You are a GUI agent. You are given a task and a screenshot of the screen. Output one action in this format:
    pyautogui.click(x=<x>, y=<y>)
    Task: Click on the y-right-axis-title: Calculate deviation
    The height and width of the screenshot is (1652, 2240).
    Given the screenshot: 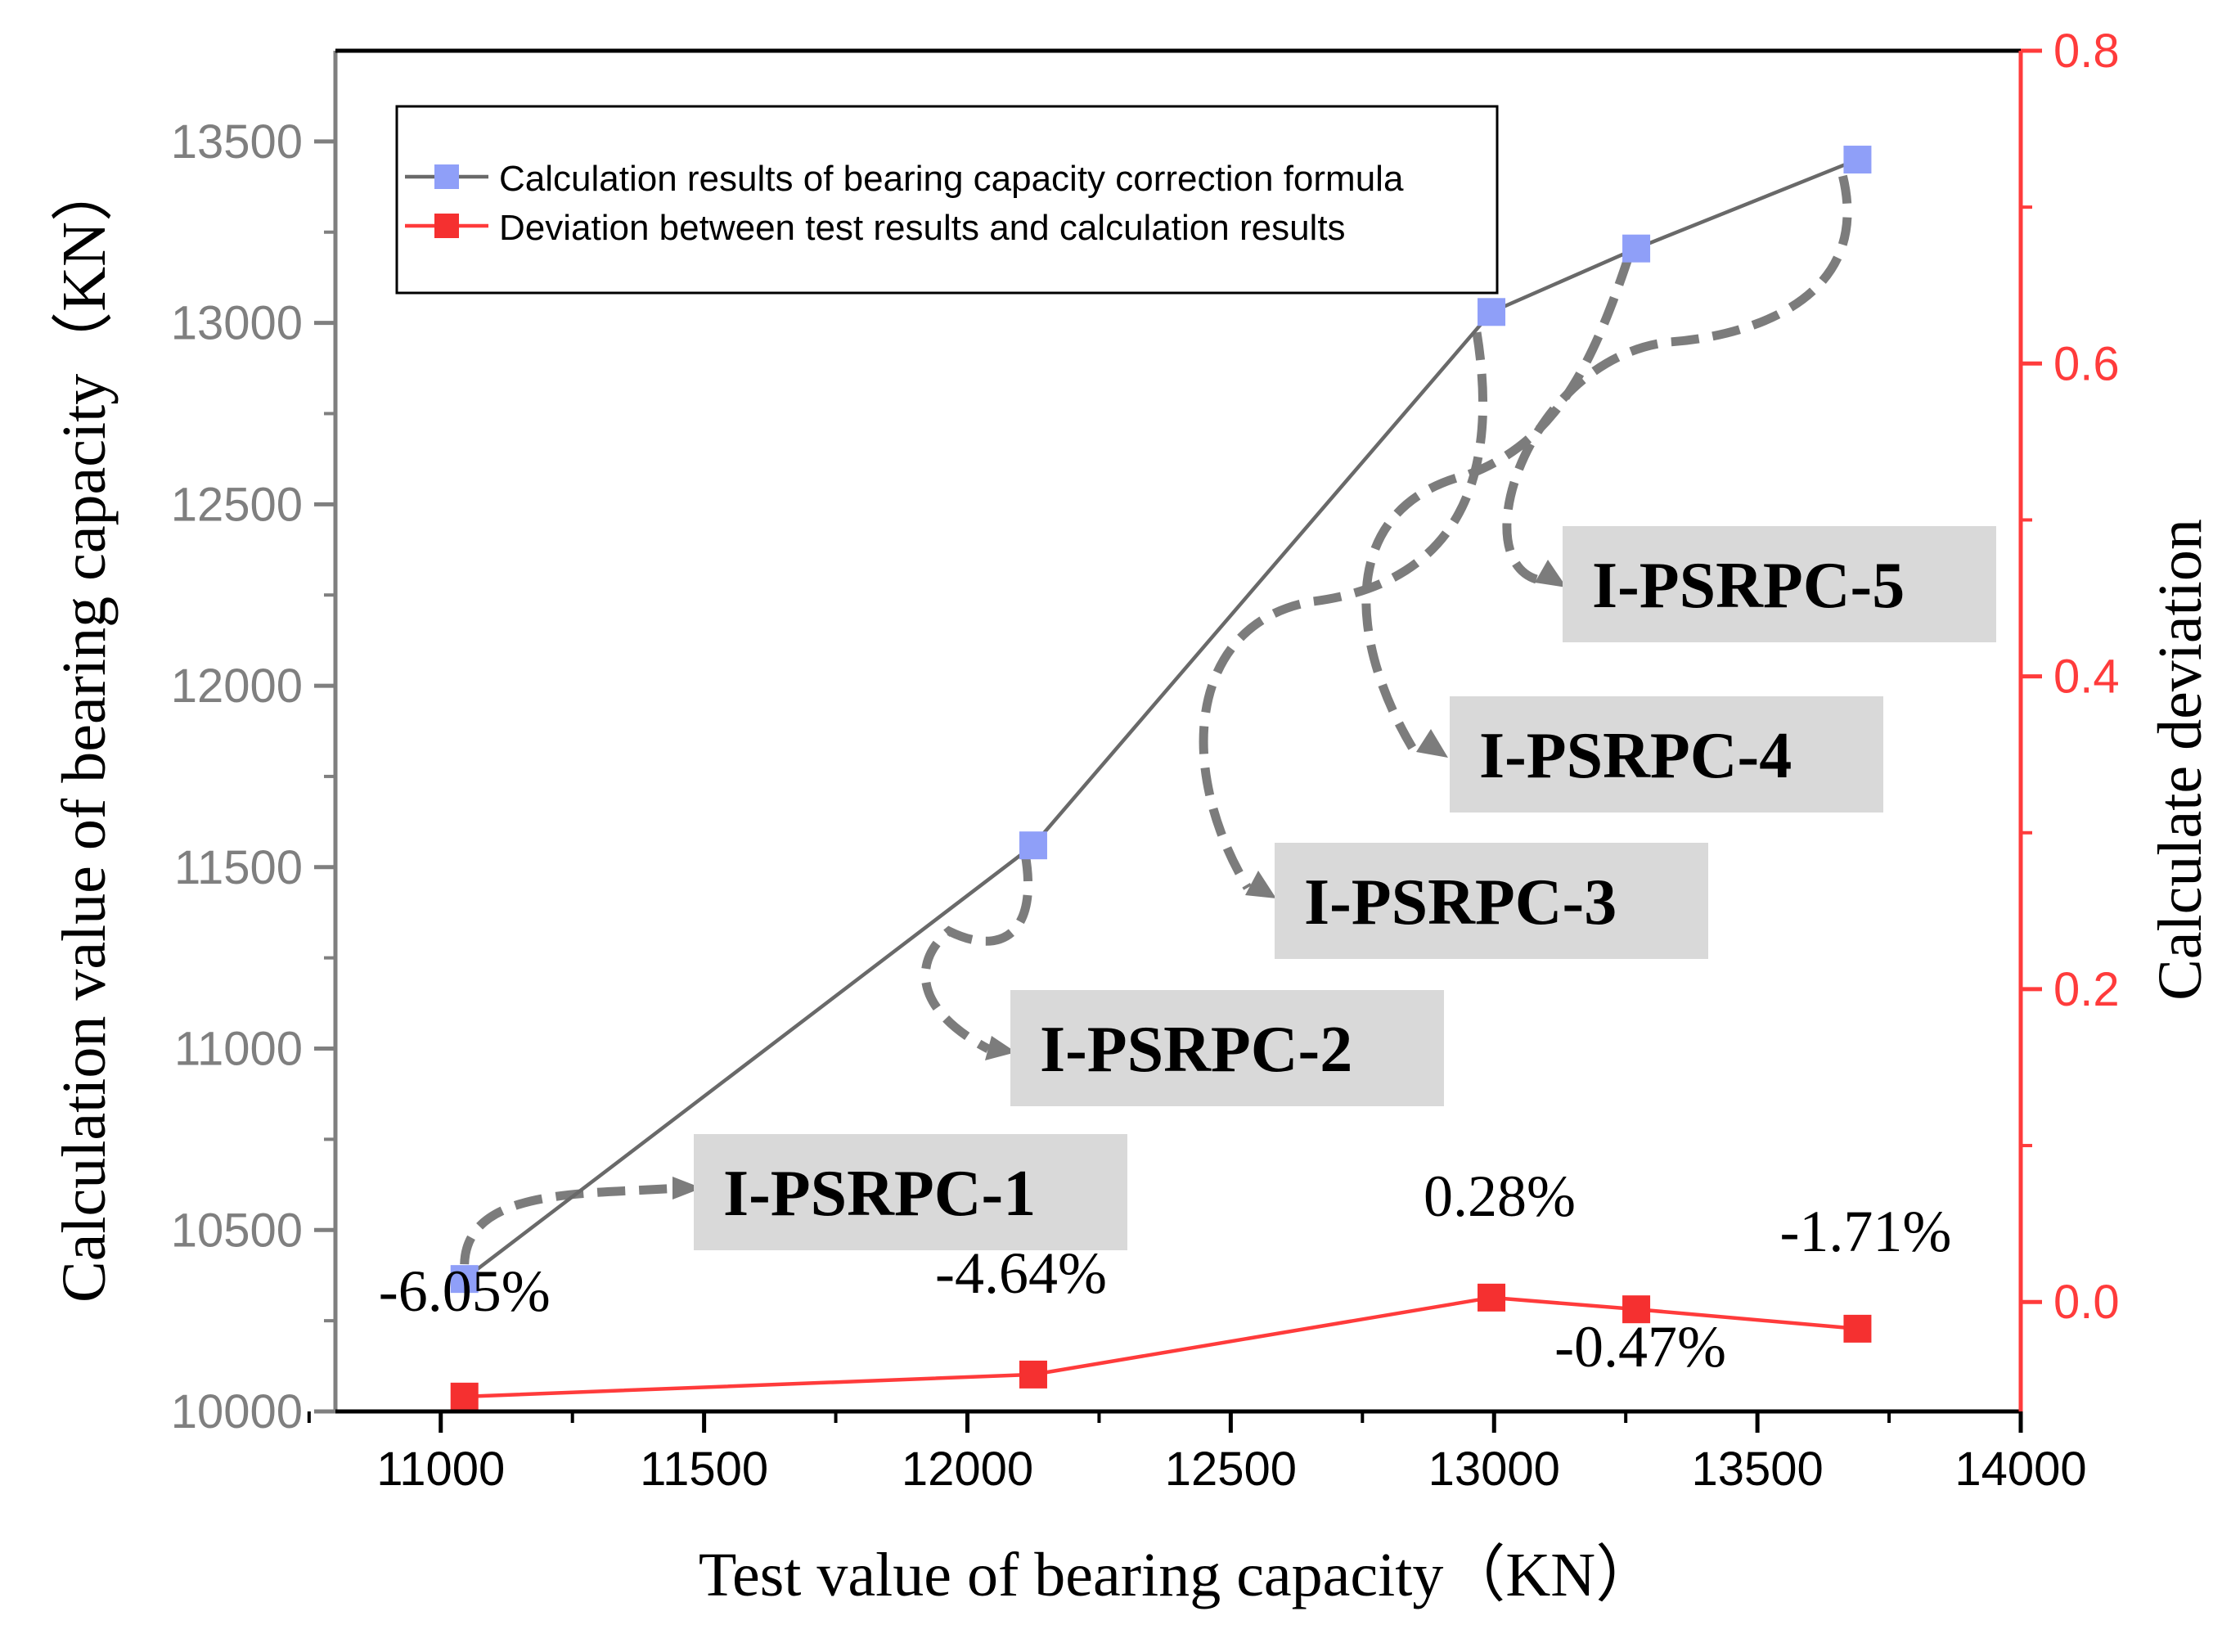 What is the action you would take?
    pyautogui.click(x=2180, y=760)
    